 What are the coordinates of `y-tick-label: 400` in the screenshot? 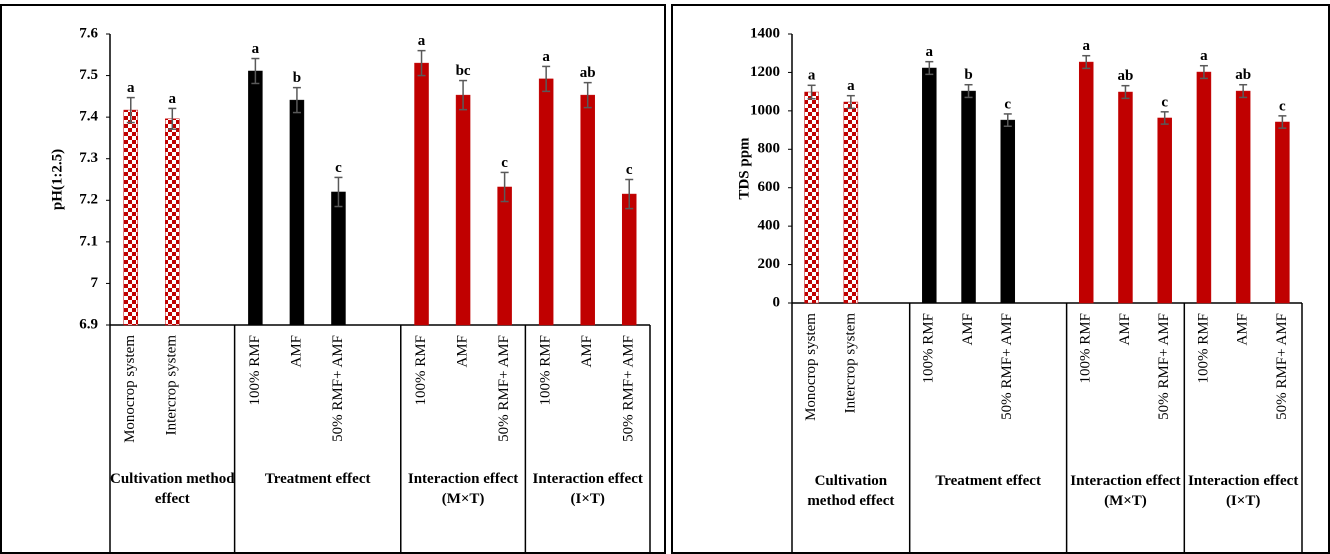 It's located at (769, 226).